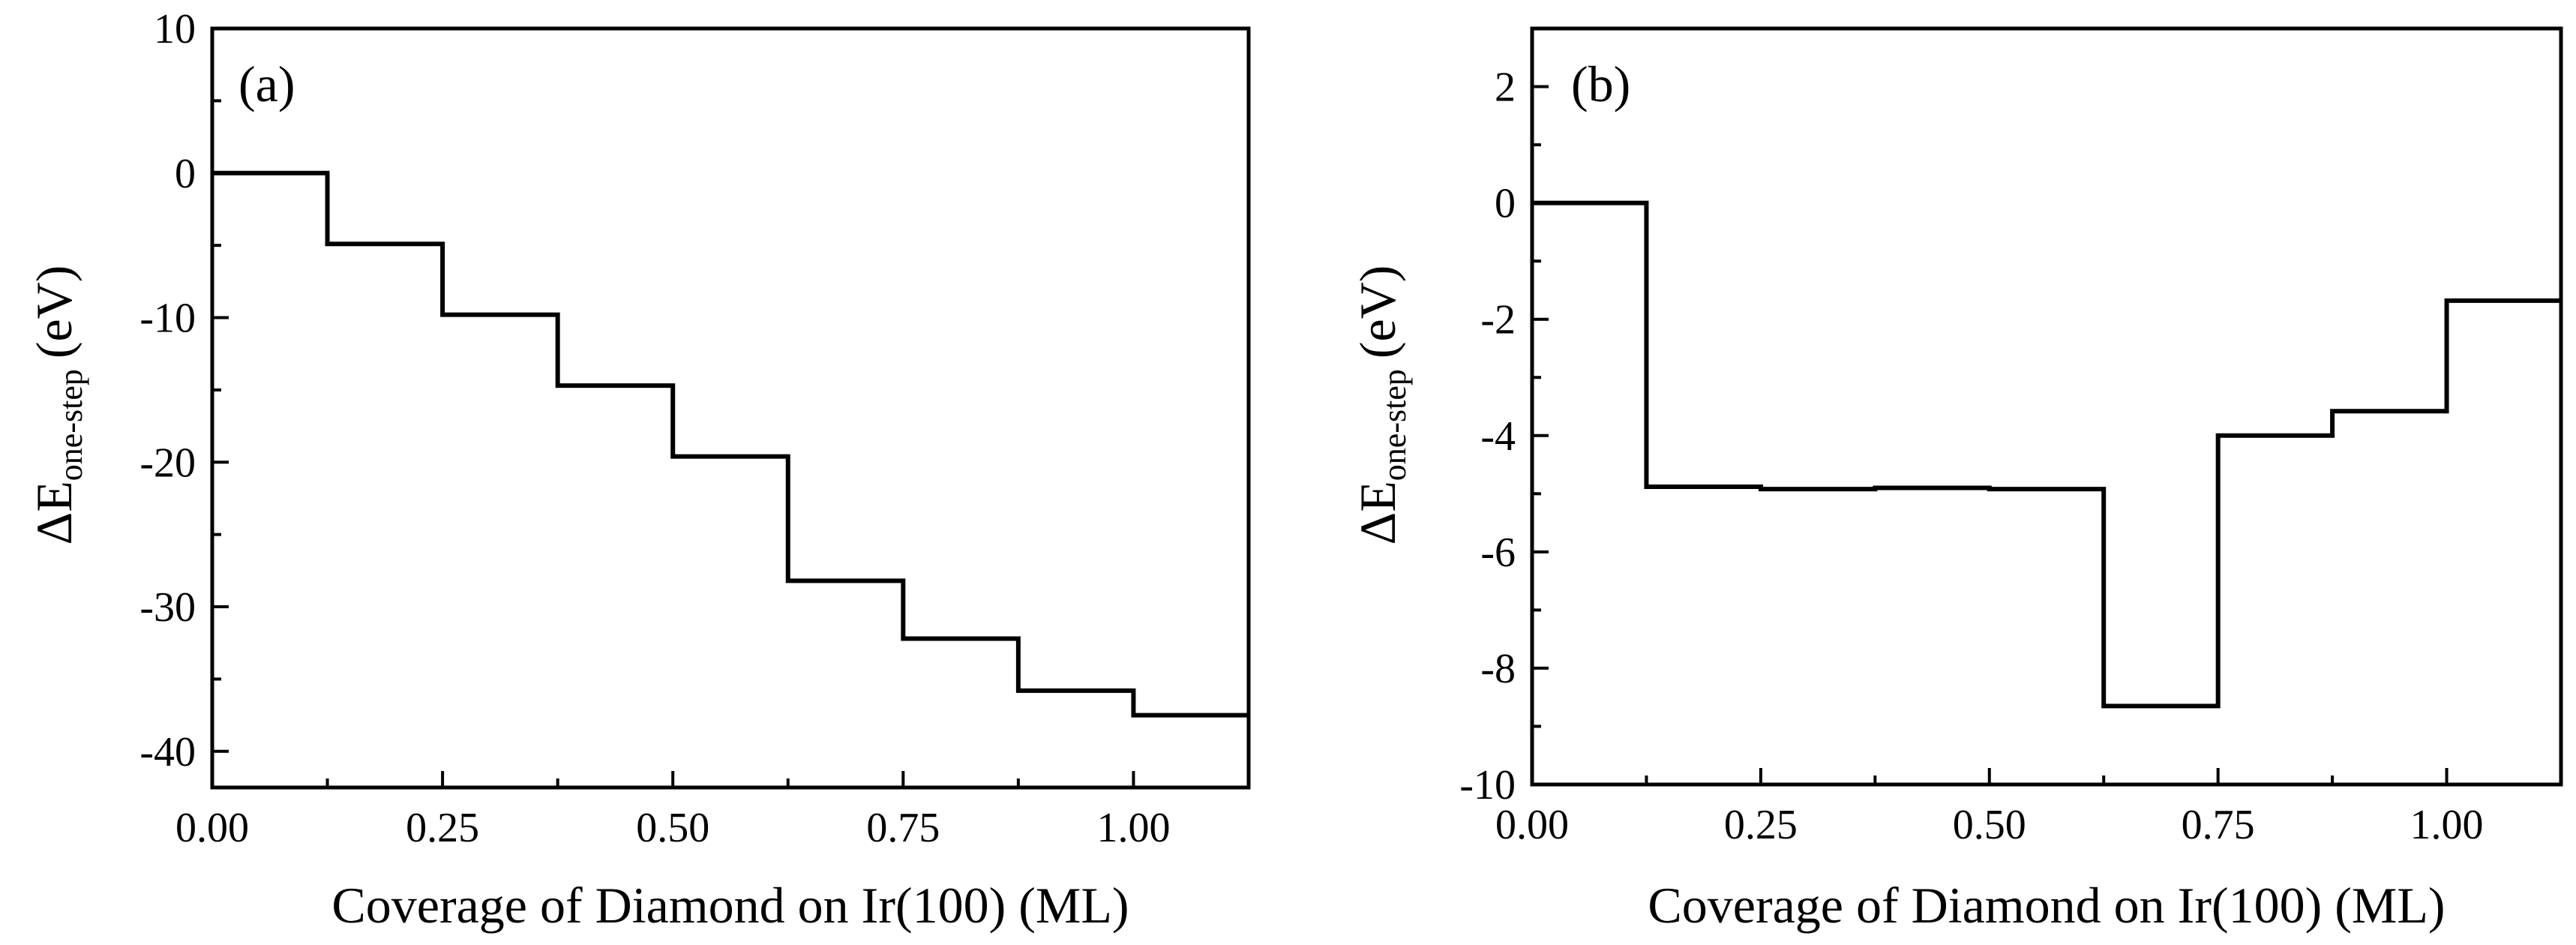  What do you see at coordinates (1506, 87) in the screenshot?
I see `y-tick-label: 2` at bounding box center [1506, 87].